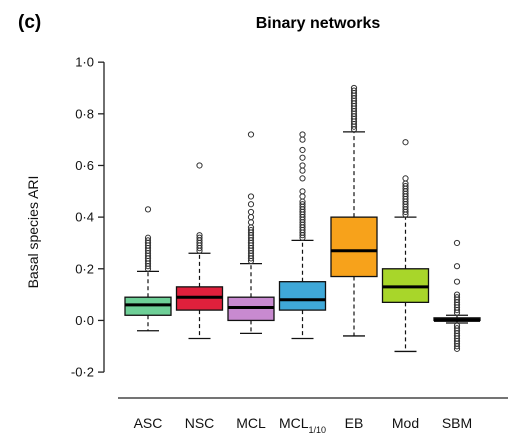 Image resolution: width=519 pixels, height=445 pixels. I want to click on x-tick-label: NSC, so click(200, 423).